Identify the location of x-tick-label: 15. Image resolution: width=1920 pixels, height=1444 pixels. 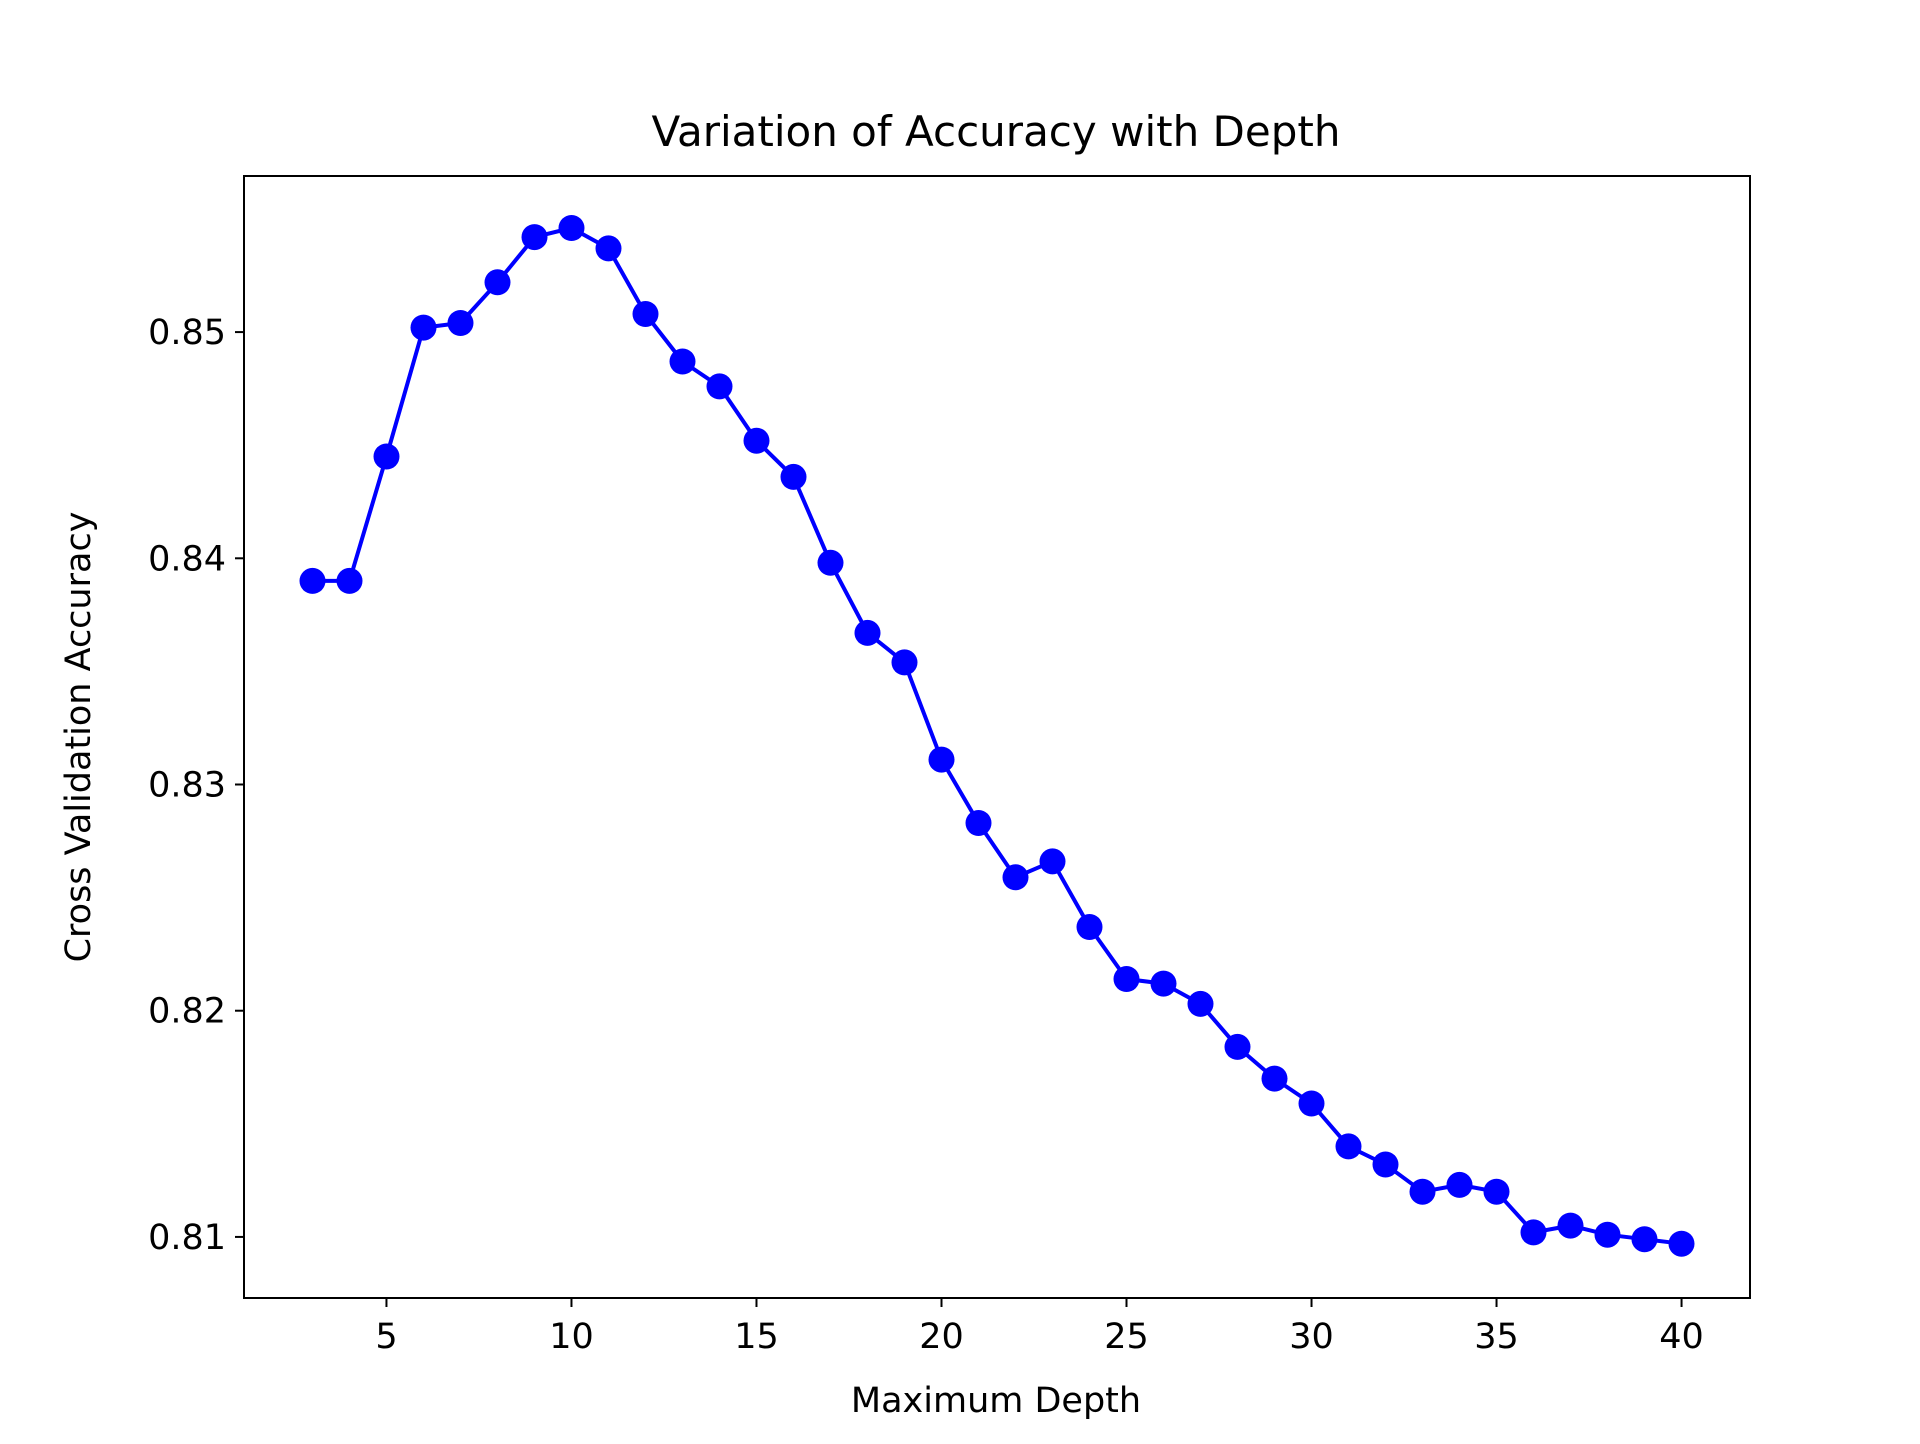
(756, 1337).